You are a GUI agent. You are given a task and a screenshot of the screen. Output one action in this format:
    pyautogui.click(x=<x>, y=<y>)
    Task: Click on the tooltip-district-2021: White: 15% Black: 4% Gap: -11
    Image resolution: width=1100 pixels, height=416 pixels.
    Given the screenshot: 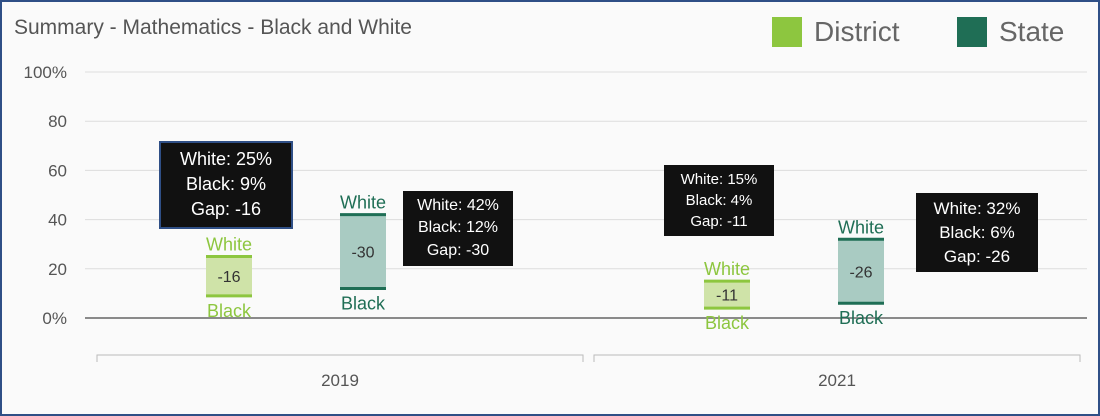 What is the action you would take?
    pyautogui.click(x=719, y=200)
    